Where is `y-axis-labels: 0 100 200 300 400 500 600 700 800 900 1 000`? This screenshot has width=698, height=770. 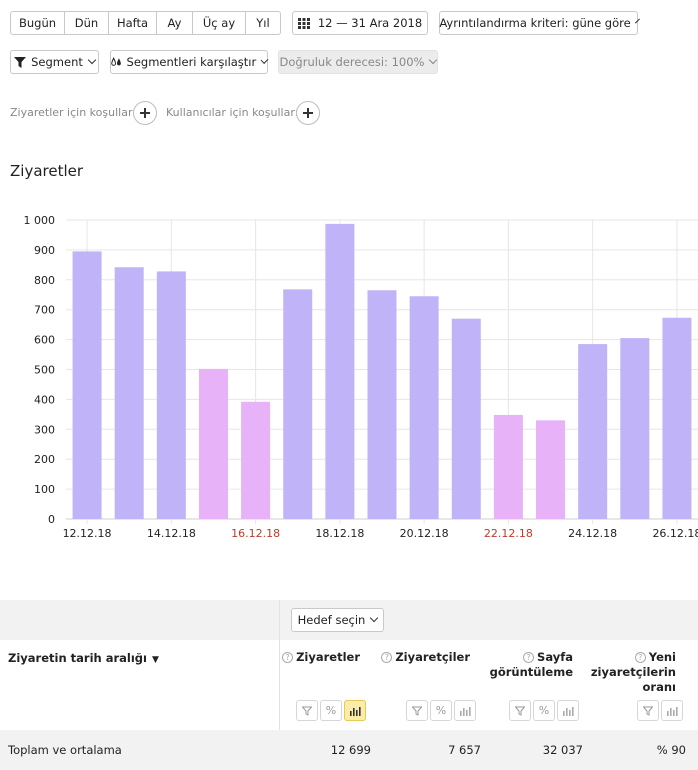 y-axis-labels: 0 100 200 300 400 500 600 700 800 900 1 000 is located at coordinates (40, 370).